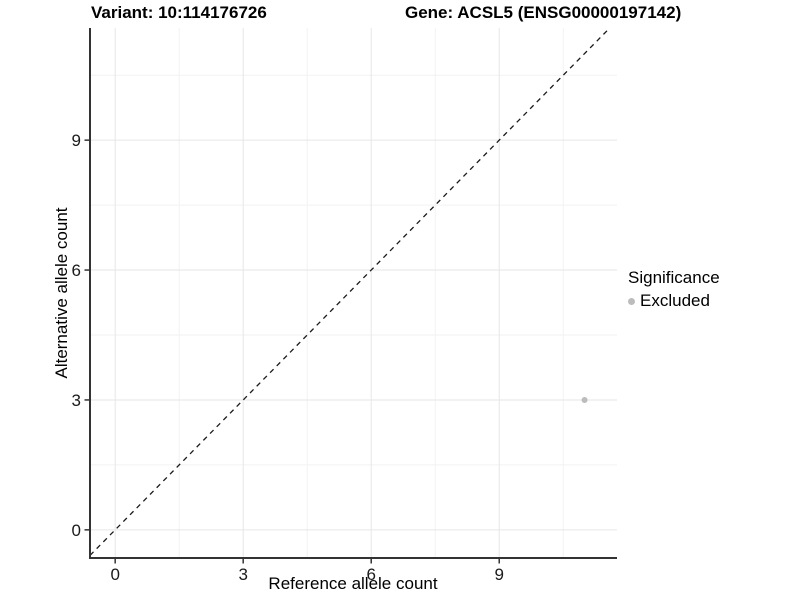 This screenshot has width=800, height=600. I want to click on y-axis-tick-label: 0, so click(76, 530).